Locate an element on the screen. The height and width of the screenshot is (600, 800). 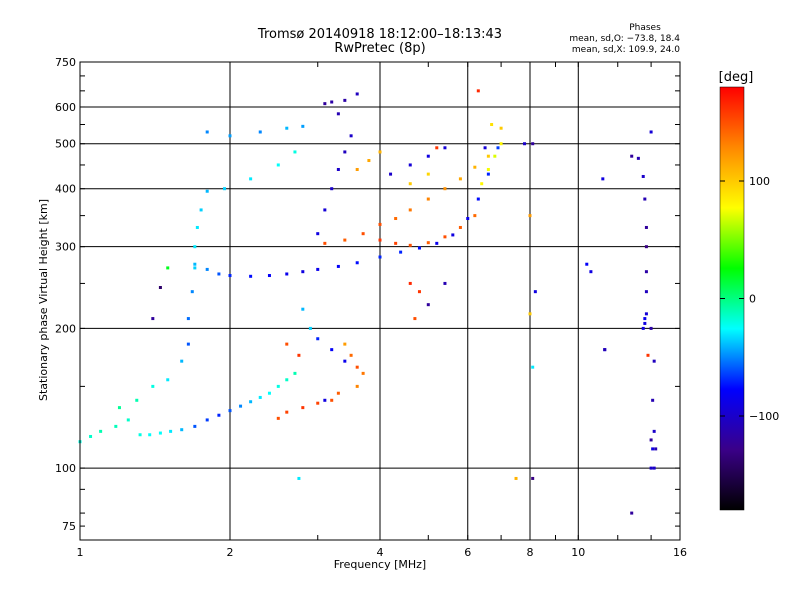
y-tick-label: 75 is located at coordinates (69, 526).